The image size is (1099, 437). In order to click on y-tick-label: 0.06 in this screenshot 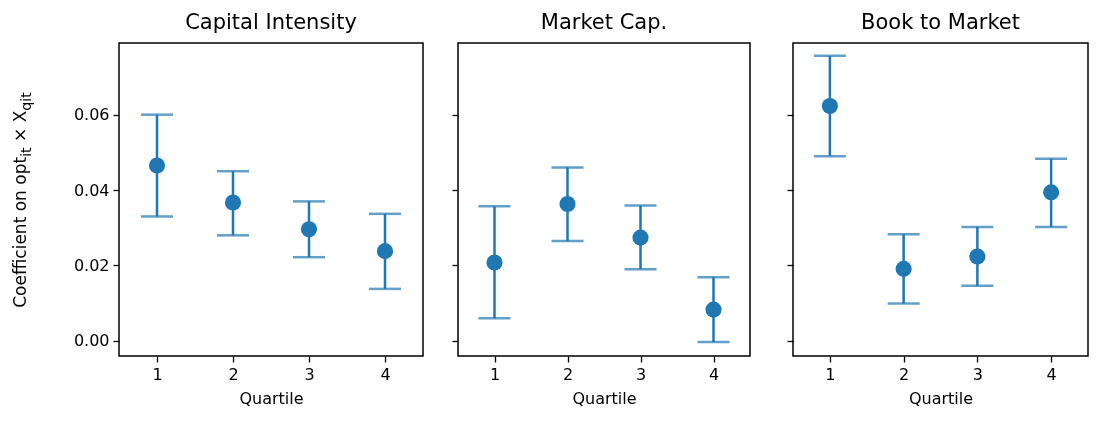, I will do `click(91, 115)`.